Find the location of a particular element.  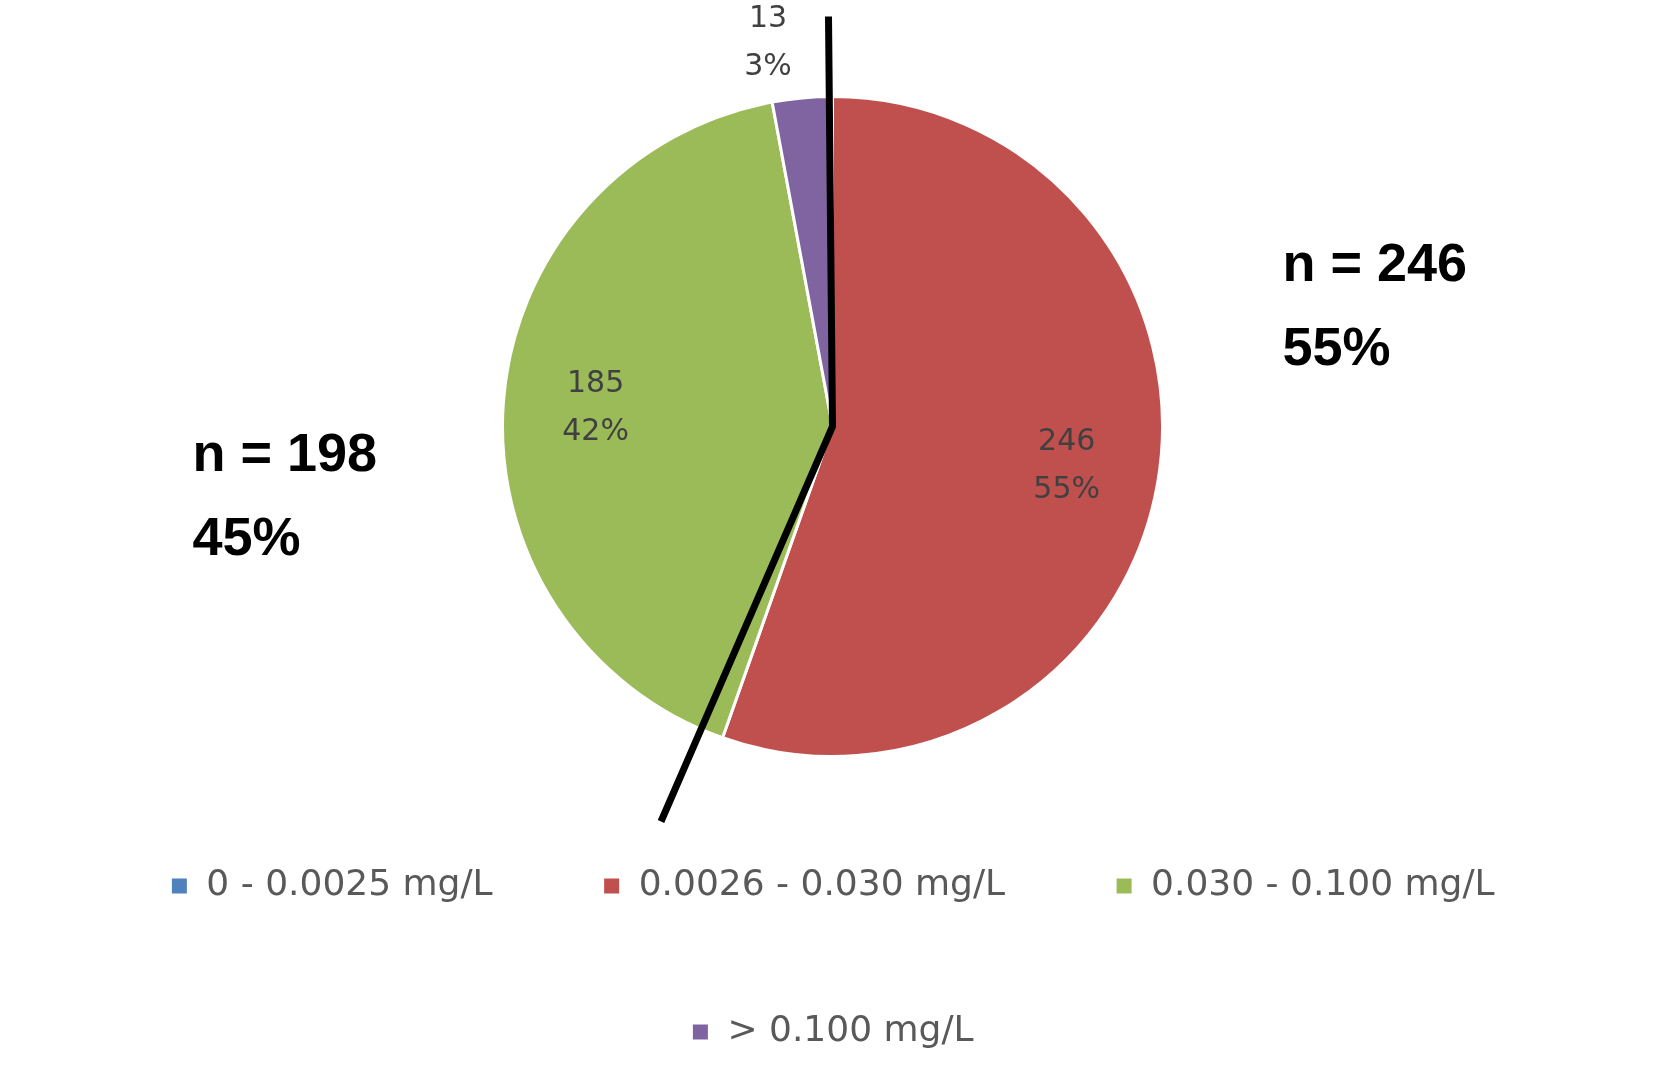

data-label: 13 3% is located at coordinates (768, 41).